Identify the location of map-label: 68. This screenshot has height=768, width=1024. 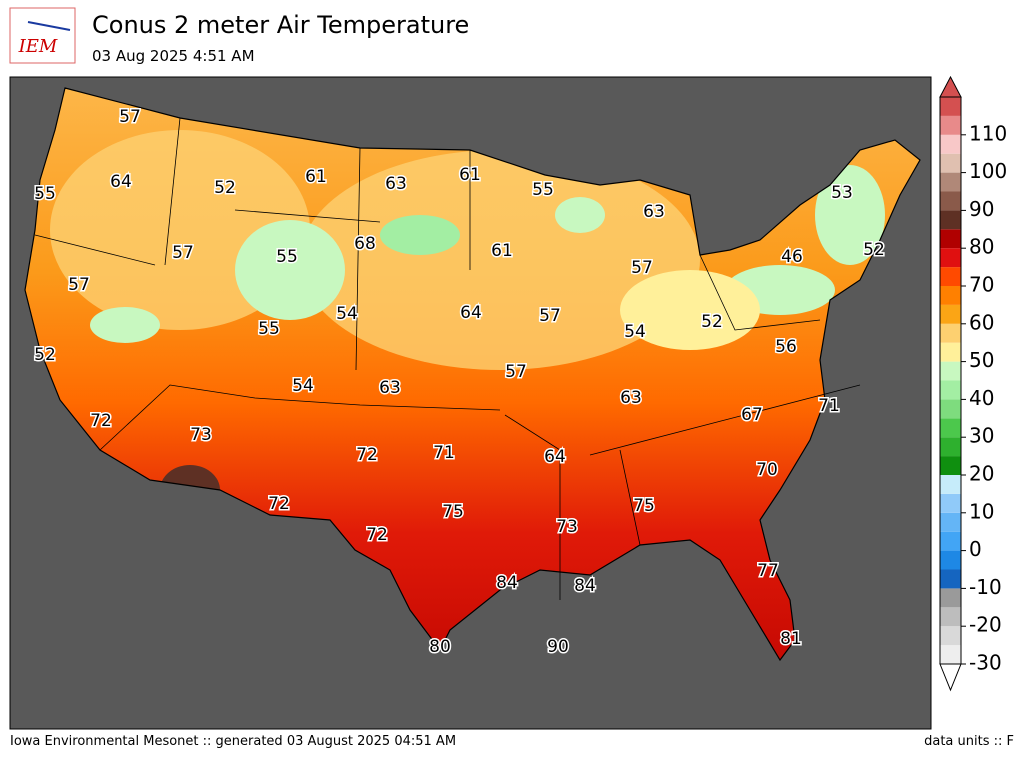
(365, 244).